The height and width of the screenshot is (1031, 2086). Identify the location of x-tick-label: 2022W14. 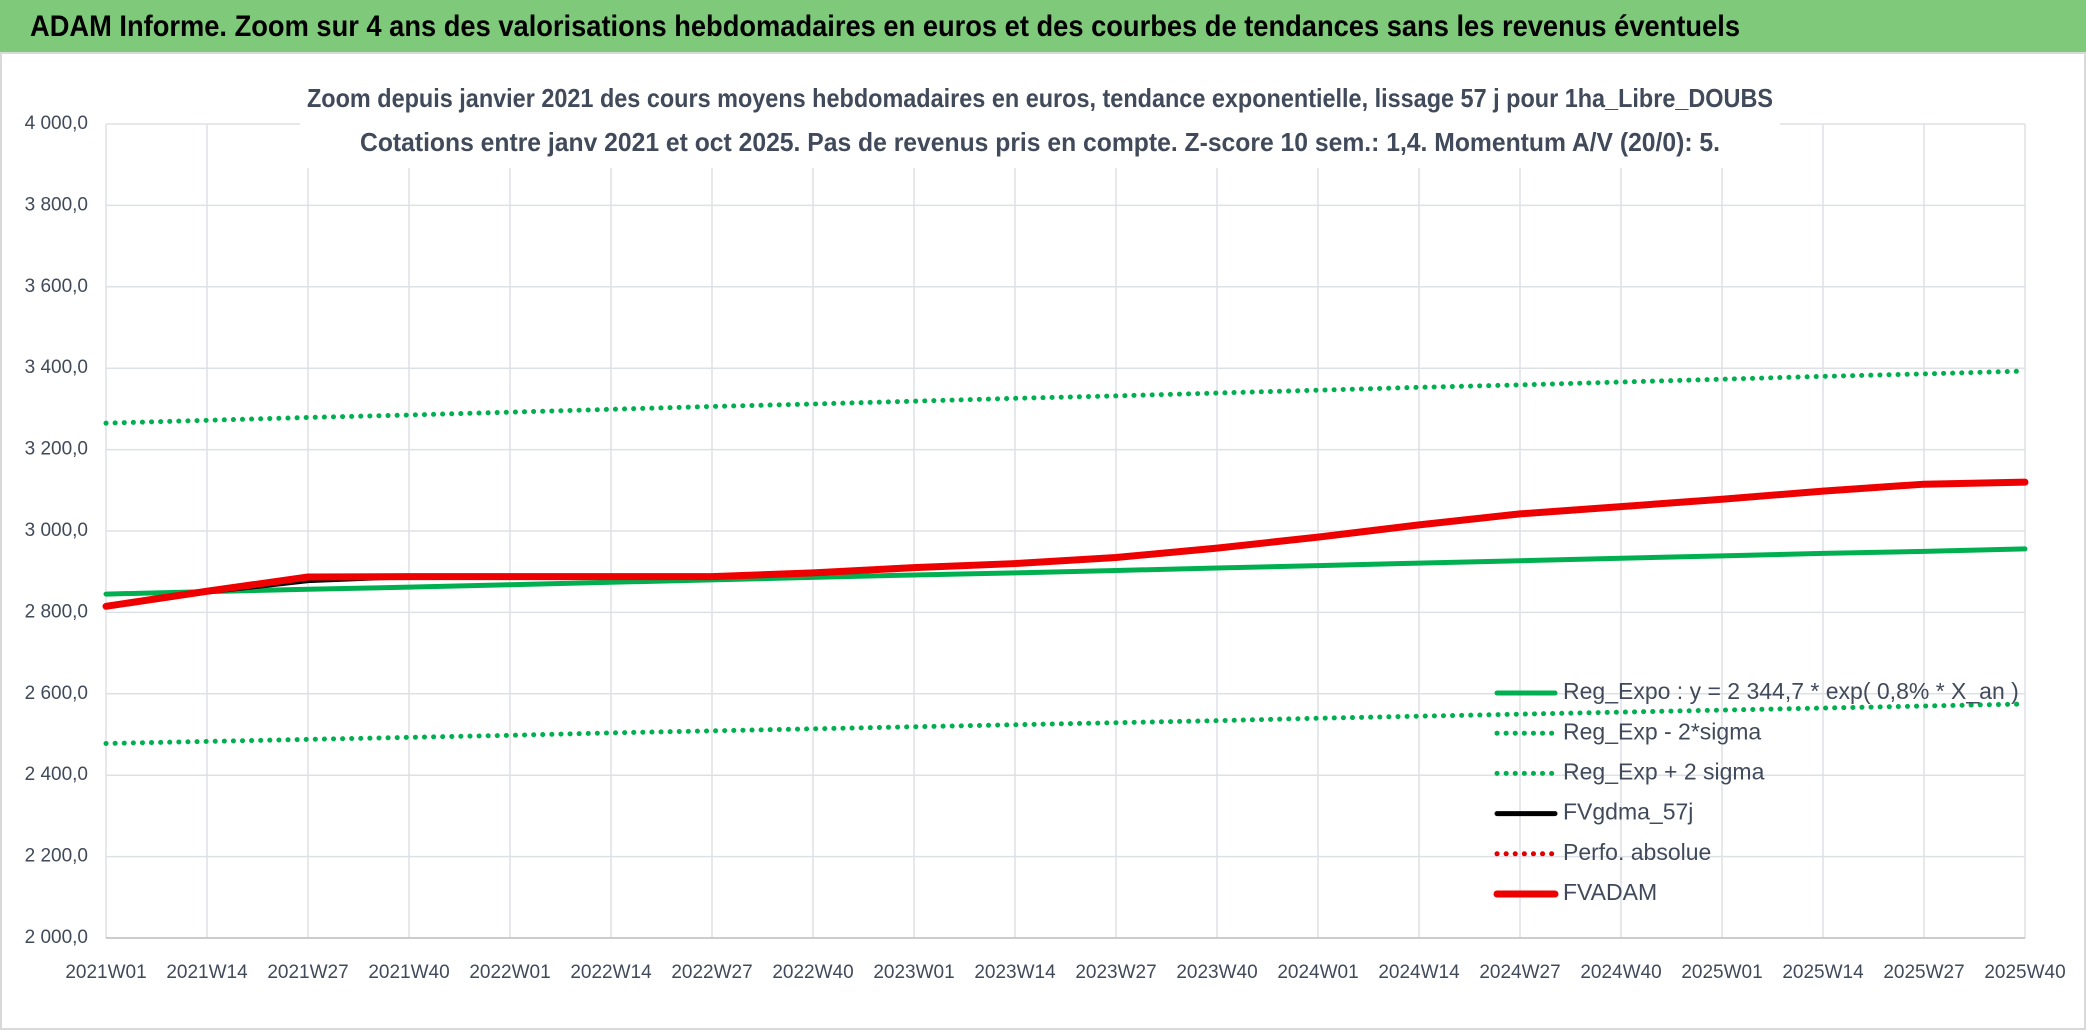
(611, 972).